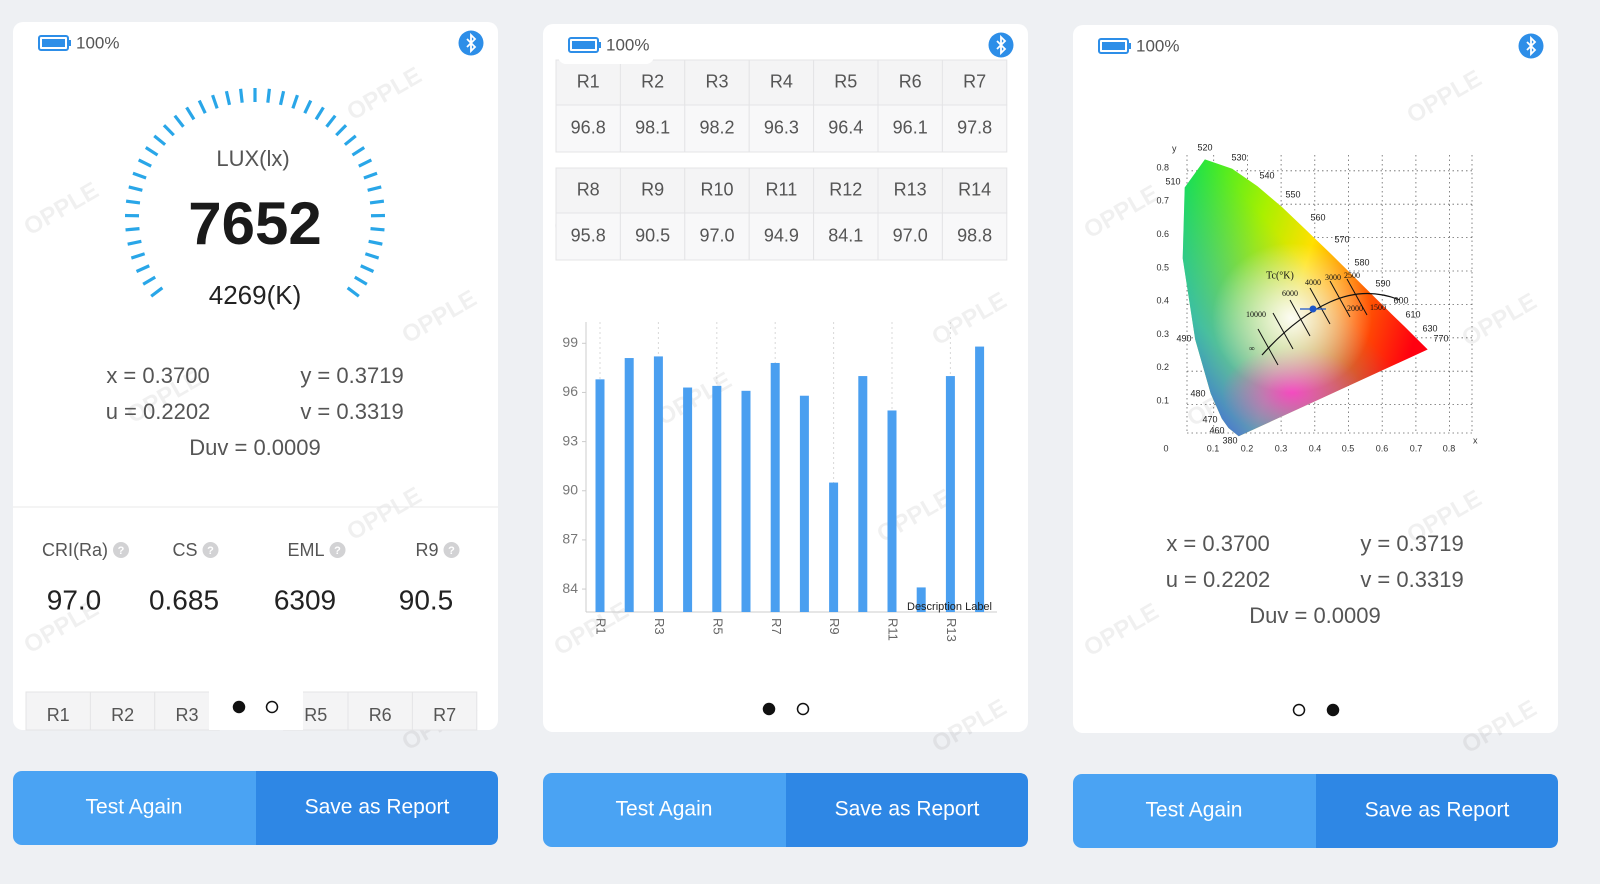 This screenshot has width=1600, height=884. Describe the element at coordinates (444, 715) in the screenshot. I see `table-header: R7` at that location.